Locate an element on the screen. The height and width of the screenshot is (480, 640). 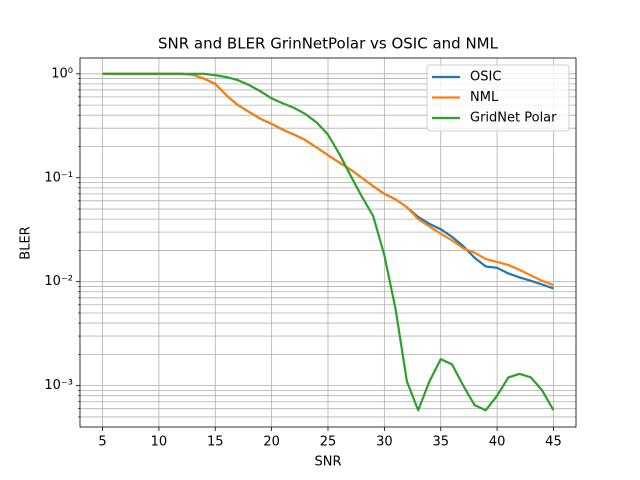
x-tick-label: 30 is located at coordinates (384, 442).